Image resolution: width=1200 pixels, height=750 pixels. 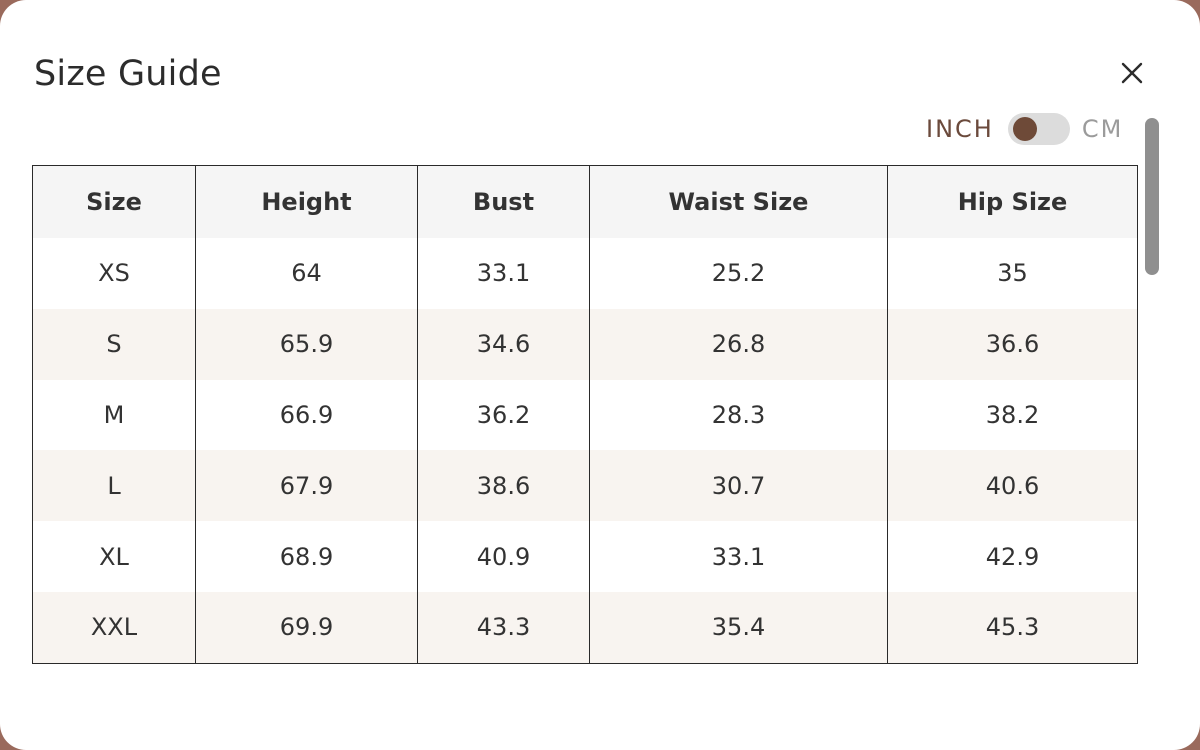 I want to click on table-row: XS 64 33.1 25.2 35, so click(x=585, y=273).